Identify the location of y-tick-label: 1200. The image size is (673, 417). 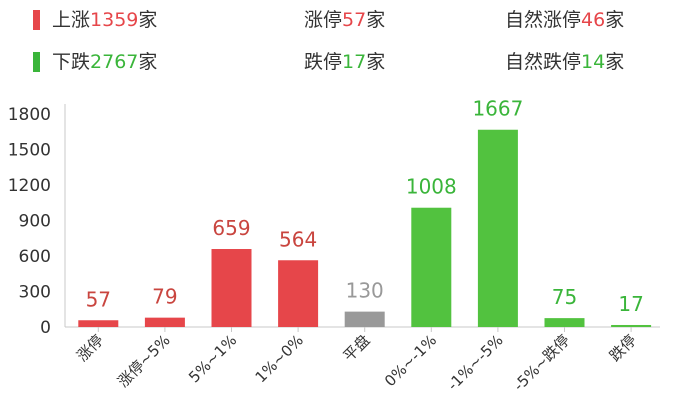
(29, 186).